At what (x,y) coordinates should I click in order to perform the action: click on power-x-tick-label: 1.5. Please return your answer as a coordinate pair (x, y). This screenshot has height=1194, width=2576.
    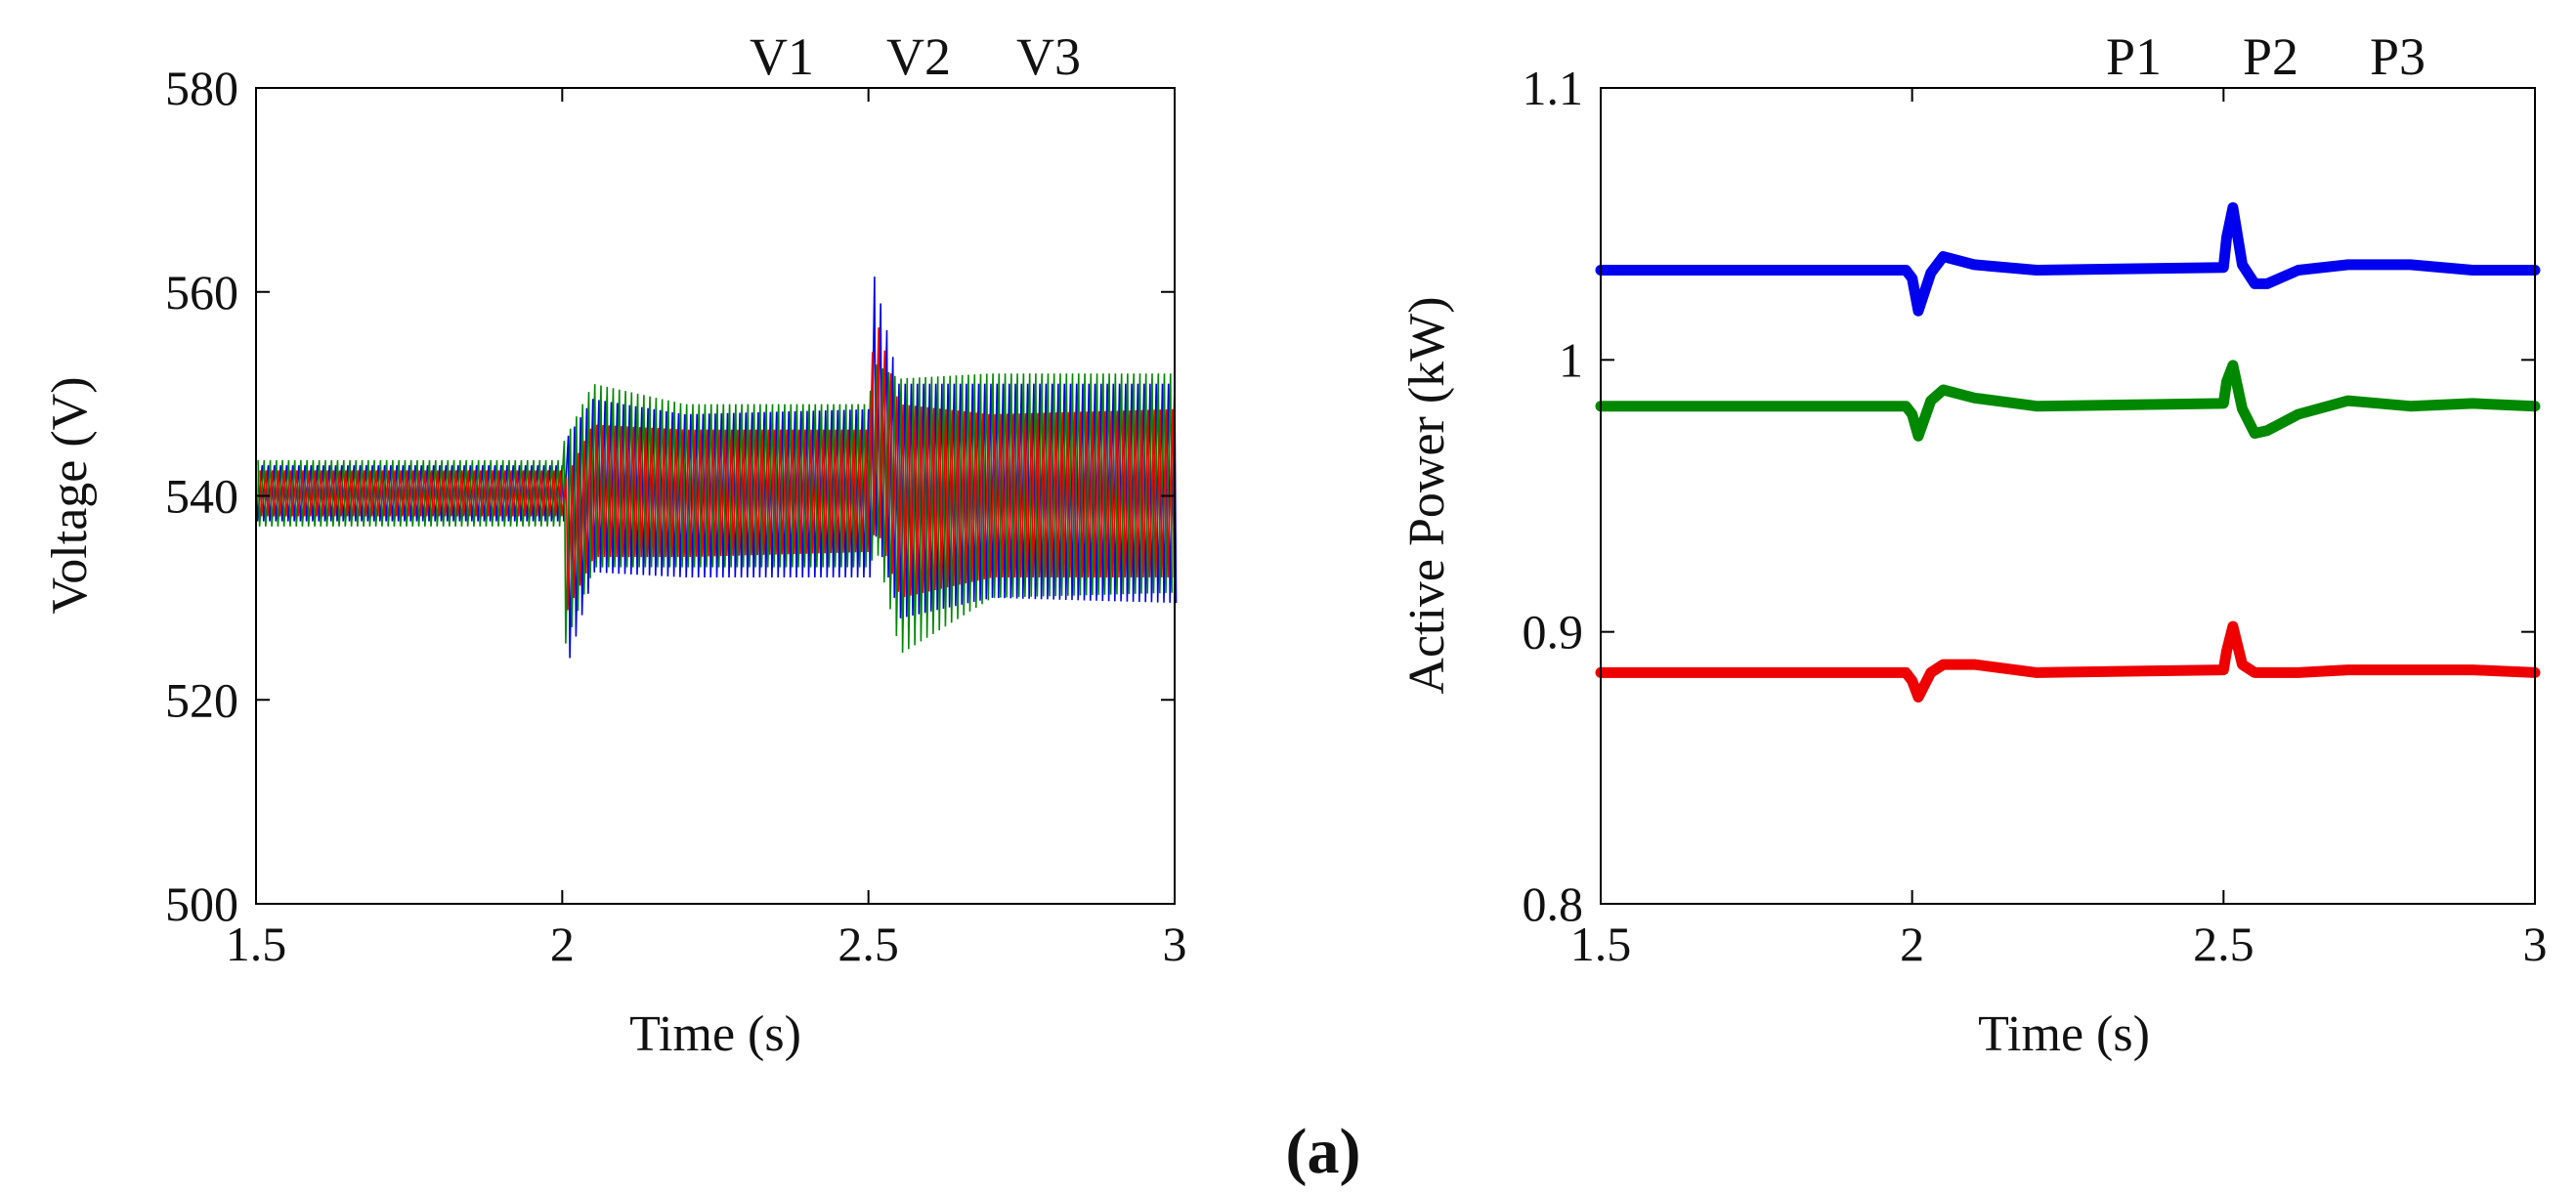
    Looking at the image, I should click on (1601, 944).